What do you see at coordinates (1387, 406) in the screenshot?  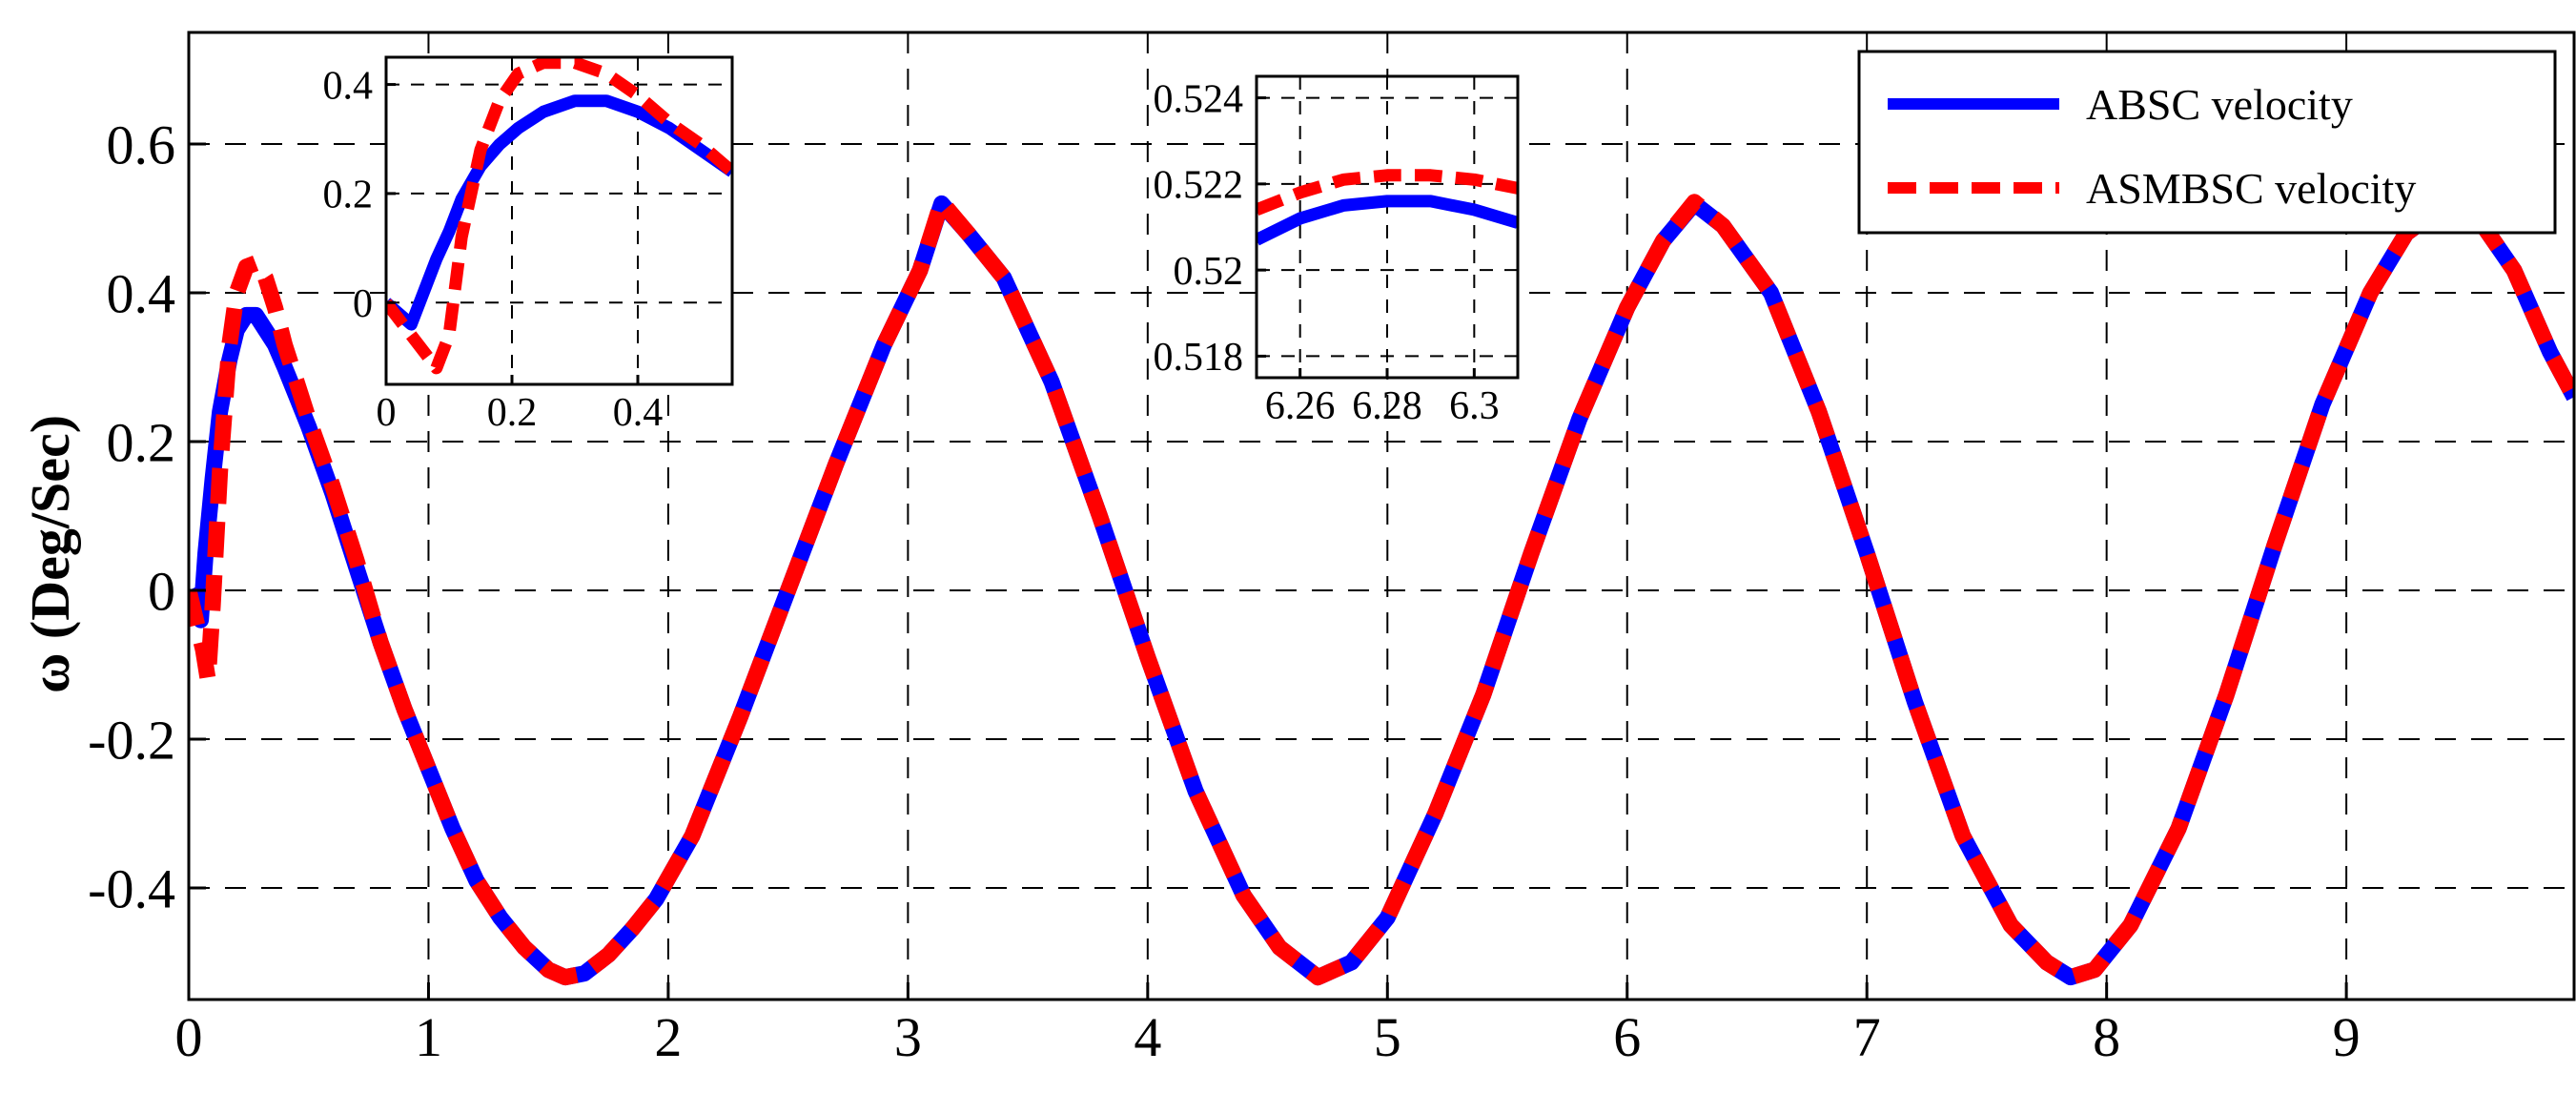 I see `x-tick-label: 6.28` at bounding box center [1387, 406].